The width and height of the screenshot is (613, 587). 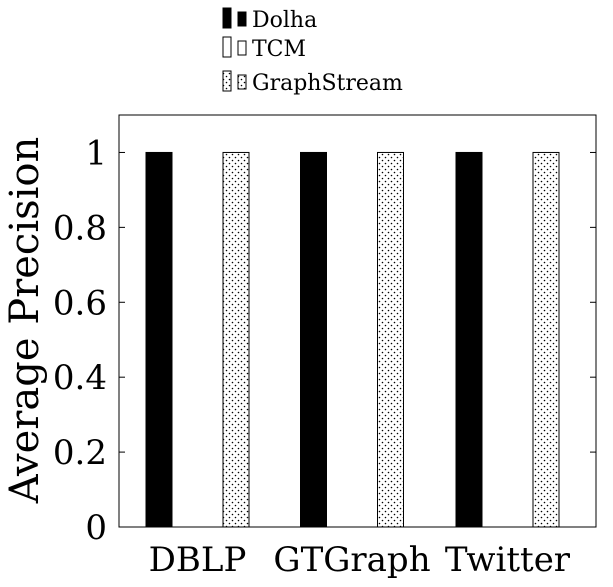 What do you see at coordinates (469, 339) in the screenshot?
I see `bar-dolha-twitter` at bounding box center [469, 339].